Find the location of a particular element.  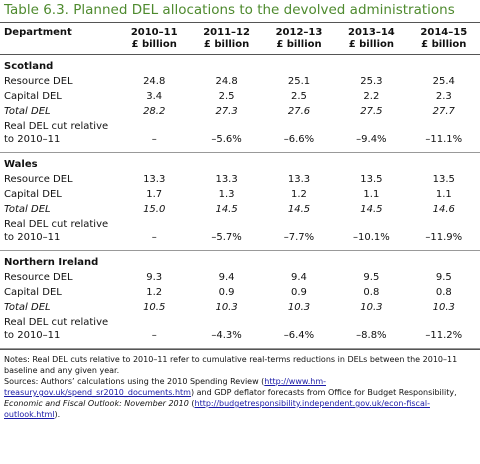

section-name: Scotland is located at coordinates (29, 66).